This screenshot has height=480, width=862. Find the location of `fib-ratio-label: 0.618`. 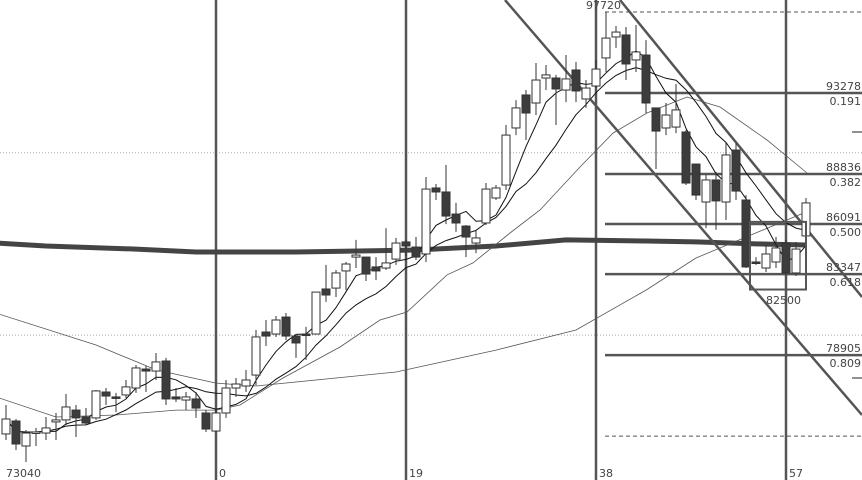

fib-ratio-label: 0.618 is located at coordinates (846, 282).